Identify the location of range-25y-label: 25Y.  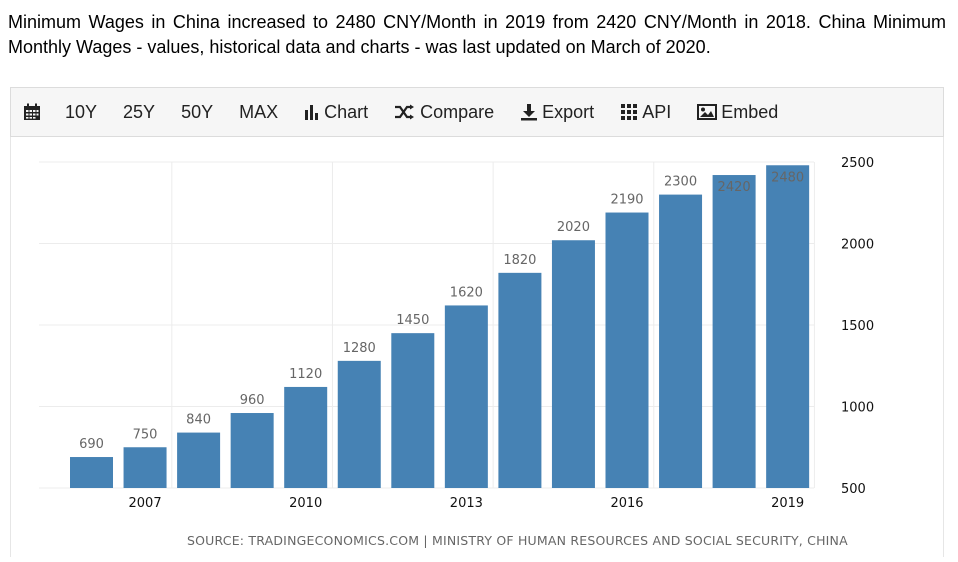
(139, 111).